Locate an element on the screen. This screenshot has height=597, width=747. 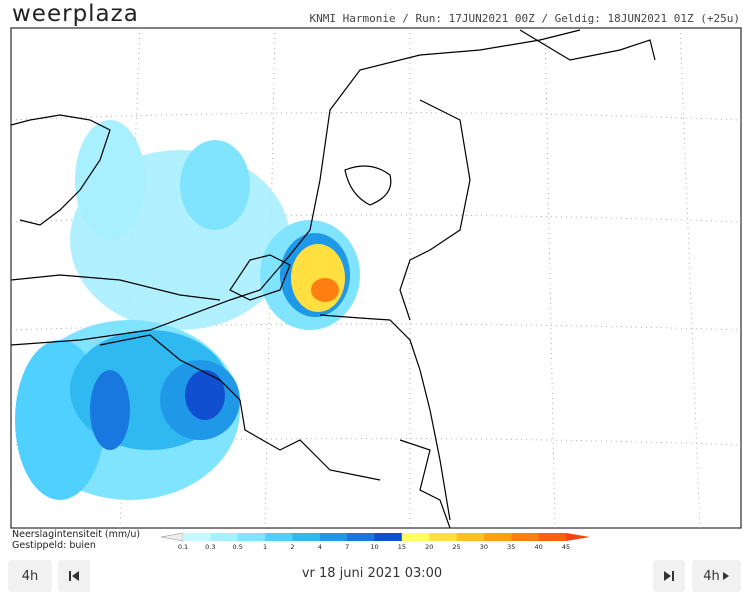
logo: weerplaza is located at coordinates (75, 14).